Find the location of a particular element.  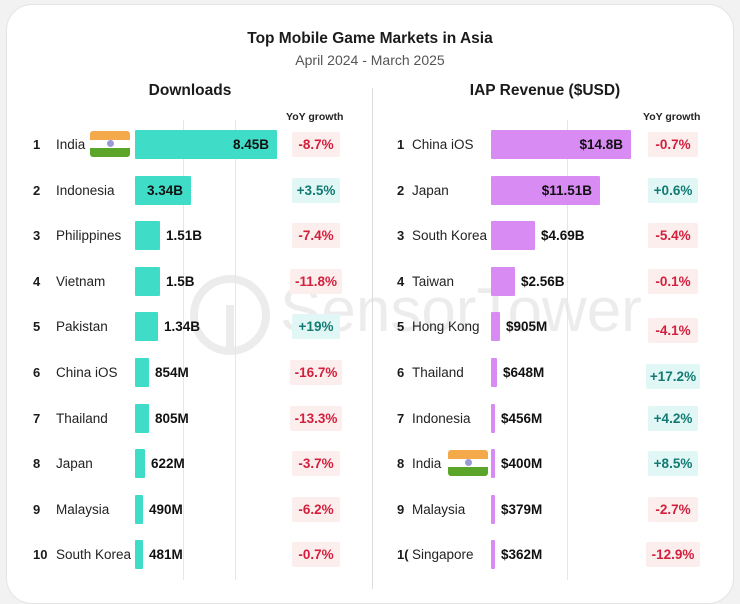

country-name: Taiwan is located at coordinates (433, 281).